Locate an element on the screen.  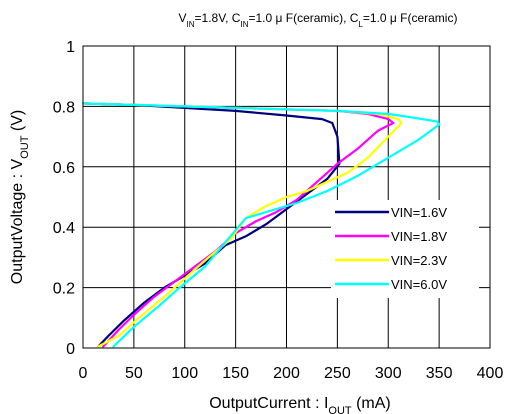
y-tick-label-2: 0.4 is located at coordinates (64, 228).